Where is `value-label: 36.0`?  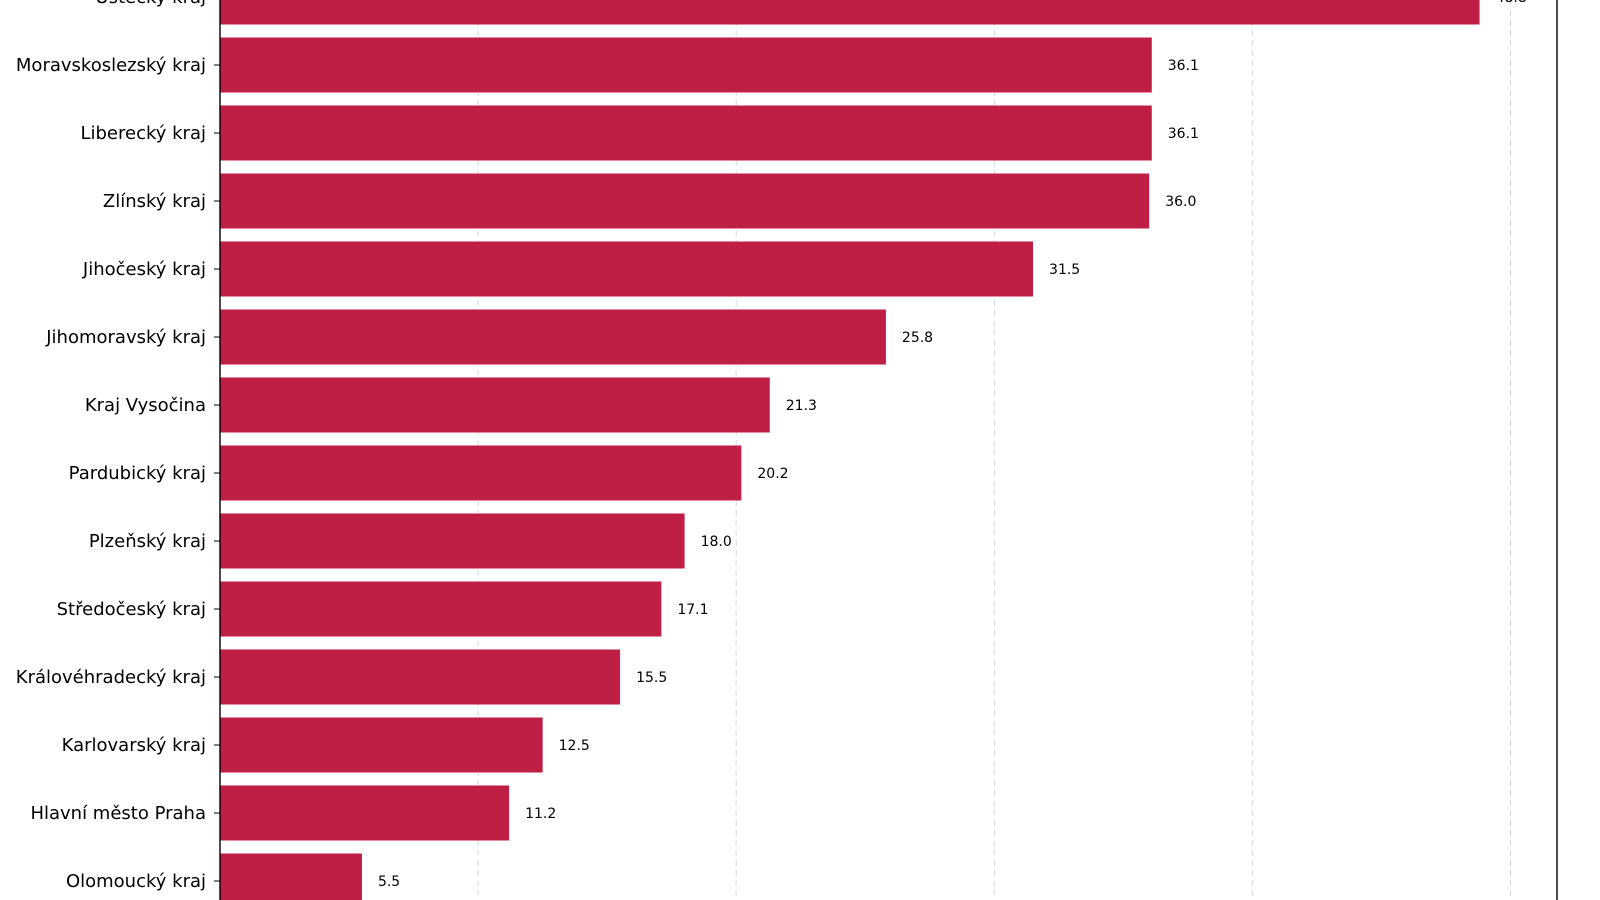 value-label: 36.0 is located at coordinates (1180, 202).